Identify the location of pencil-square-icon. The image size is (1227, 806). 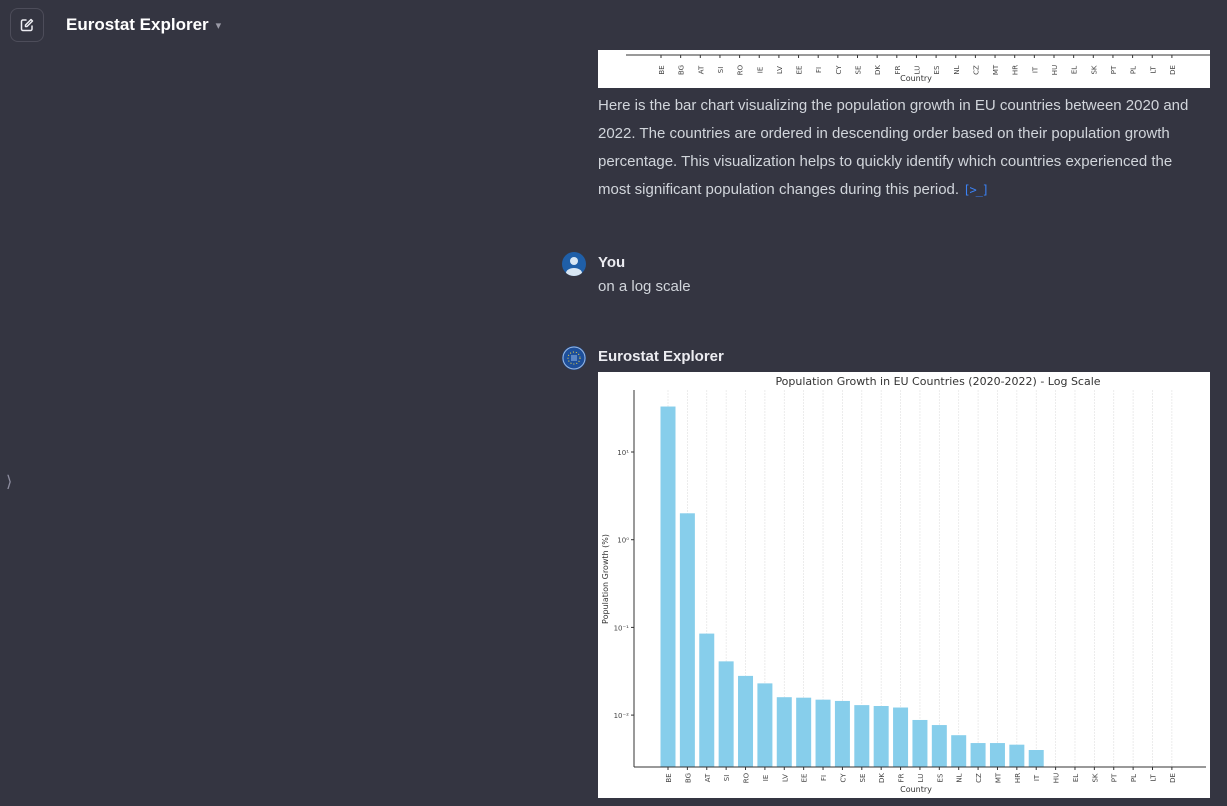
(27, 25).